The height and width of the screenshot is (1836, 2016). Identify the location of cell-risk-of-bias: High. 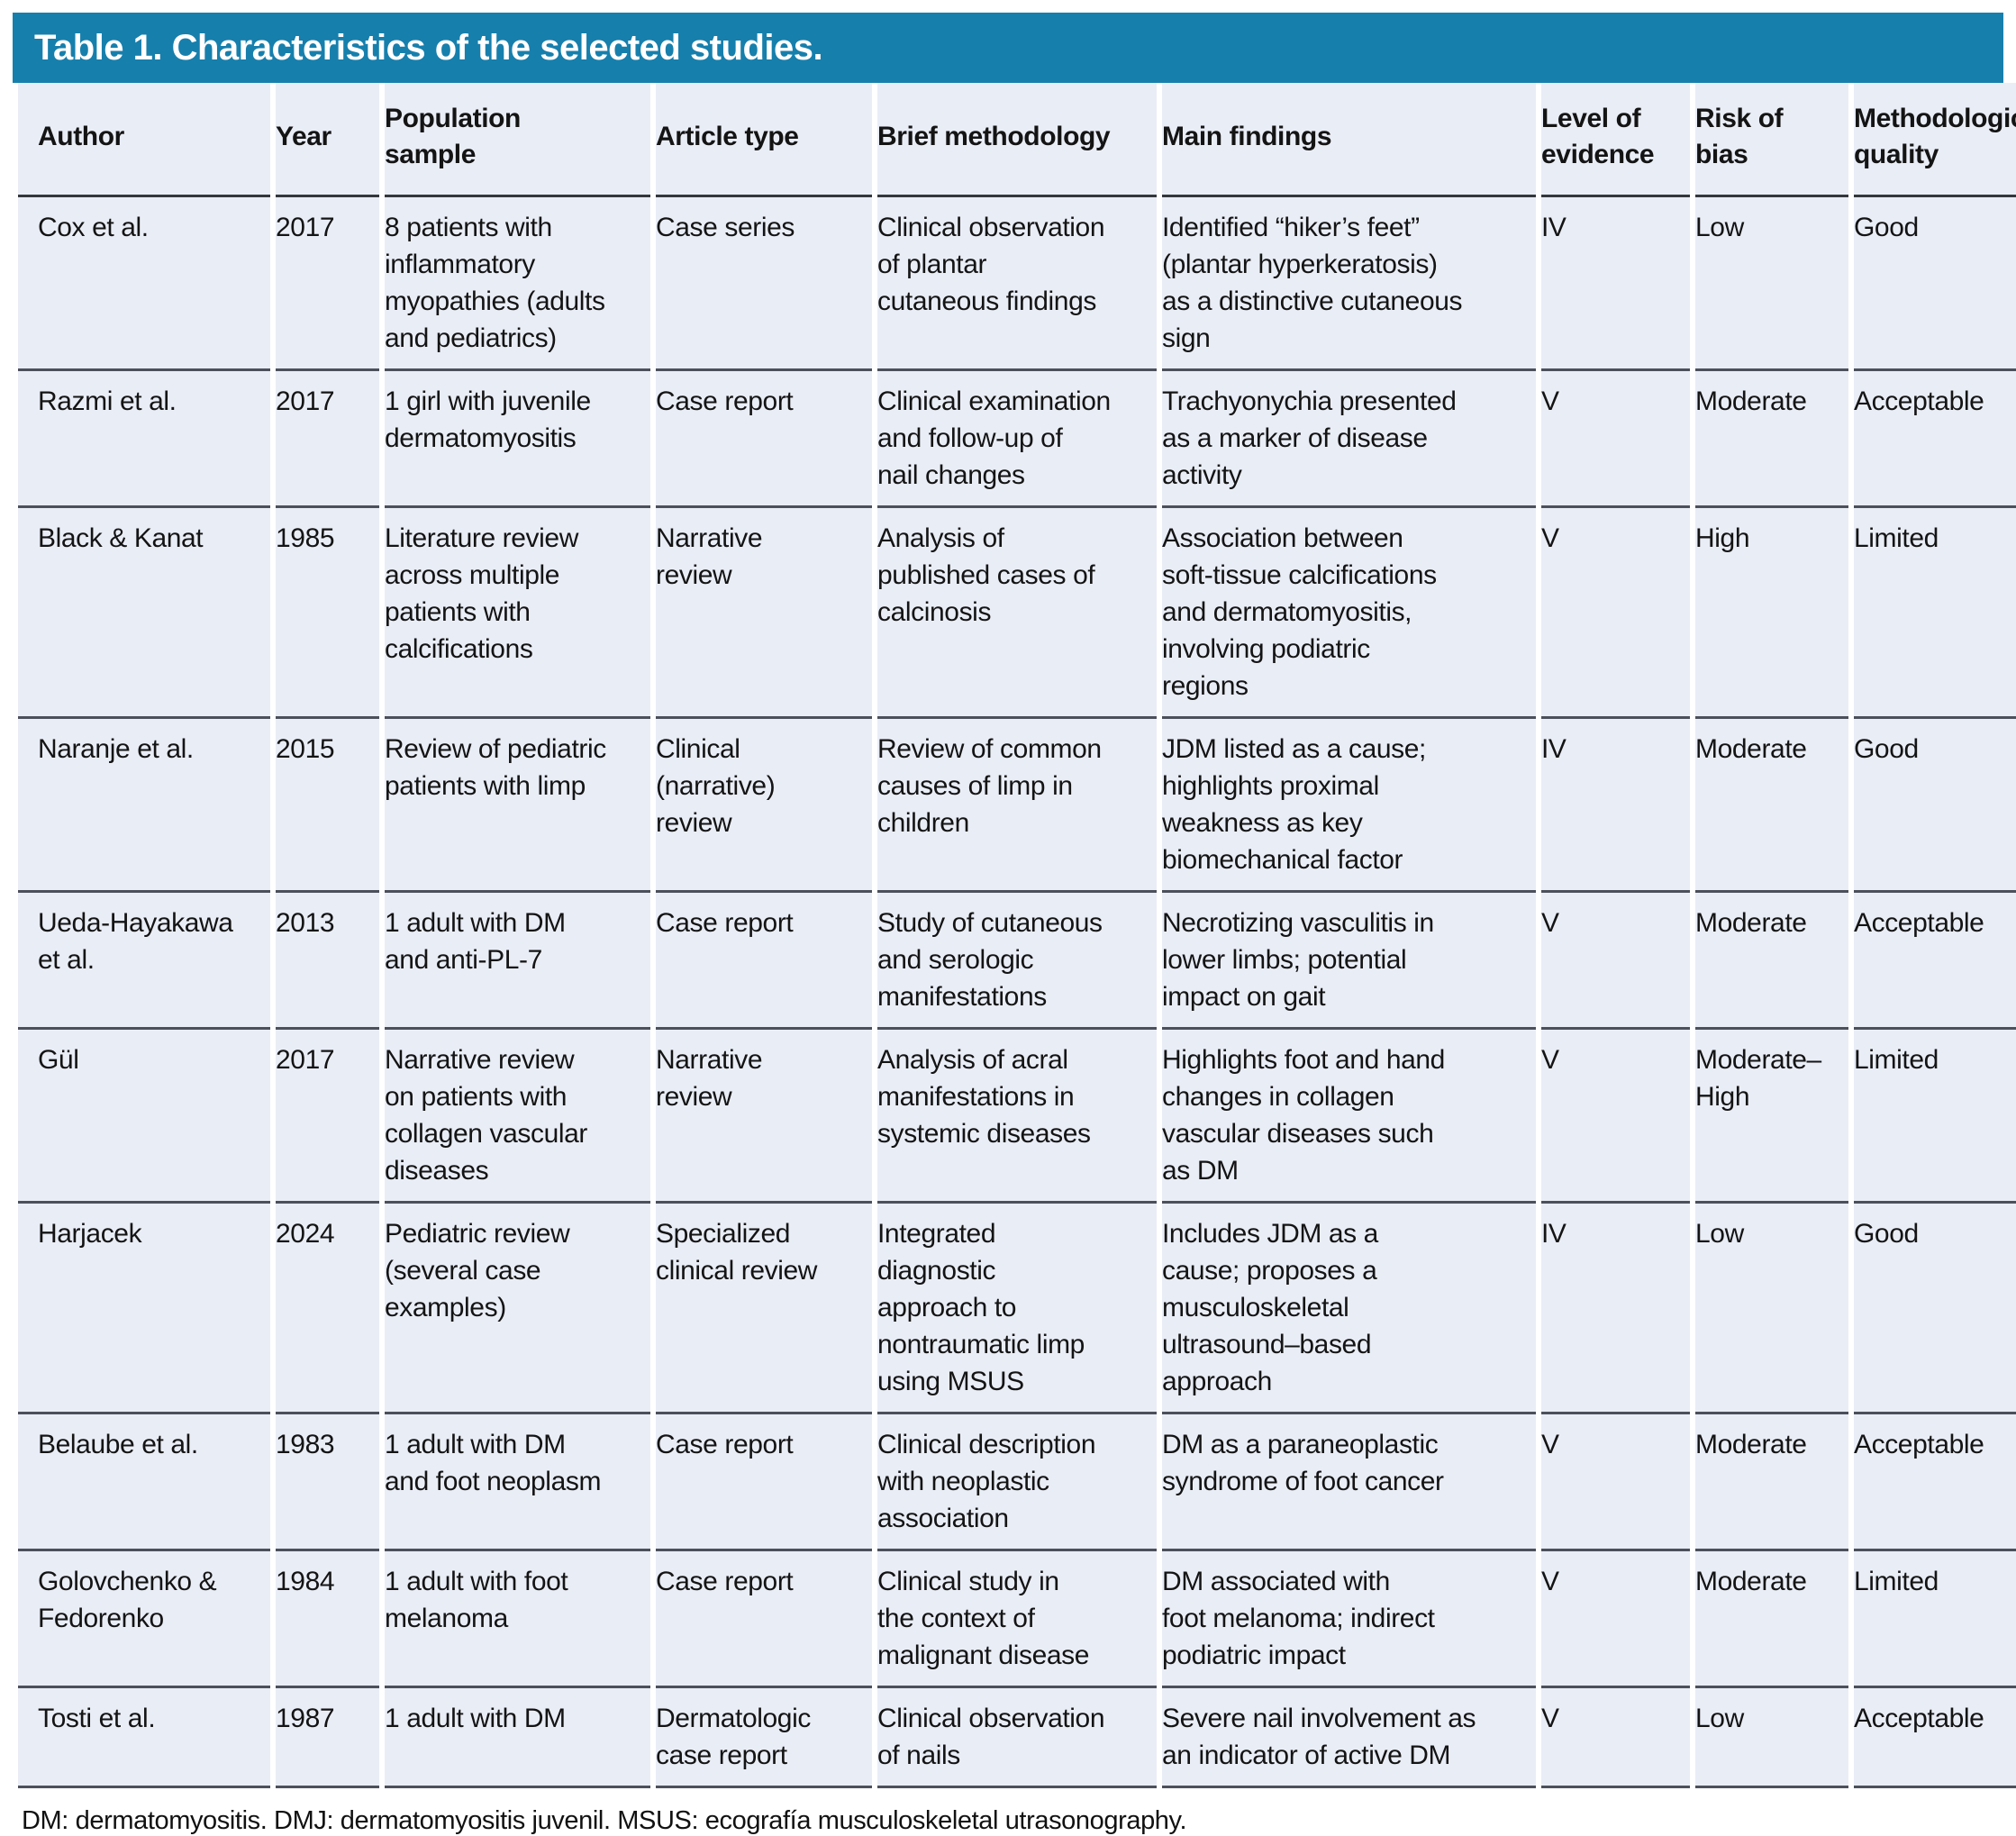
(1772, 613).